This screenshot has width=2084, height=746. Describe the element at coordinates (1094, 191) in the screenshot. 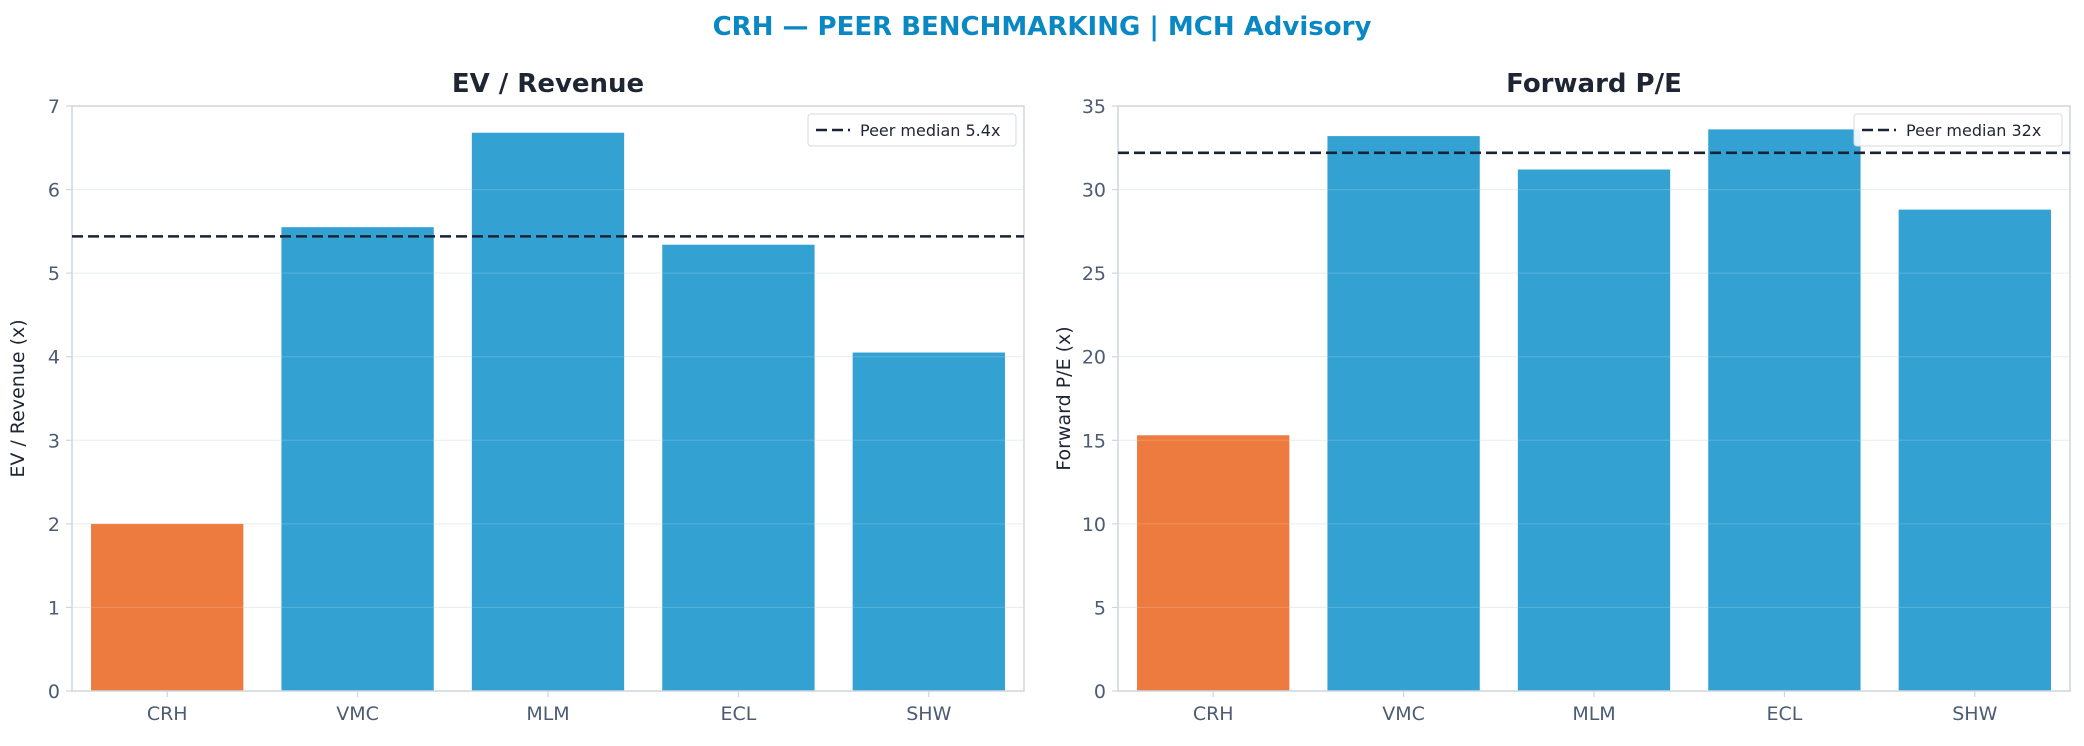

I see `y-tick-label: 30` at that location.